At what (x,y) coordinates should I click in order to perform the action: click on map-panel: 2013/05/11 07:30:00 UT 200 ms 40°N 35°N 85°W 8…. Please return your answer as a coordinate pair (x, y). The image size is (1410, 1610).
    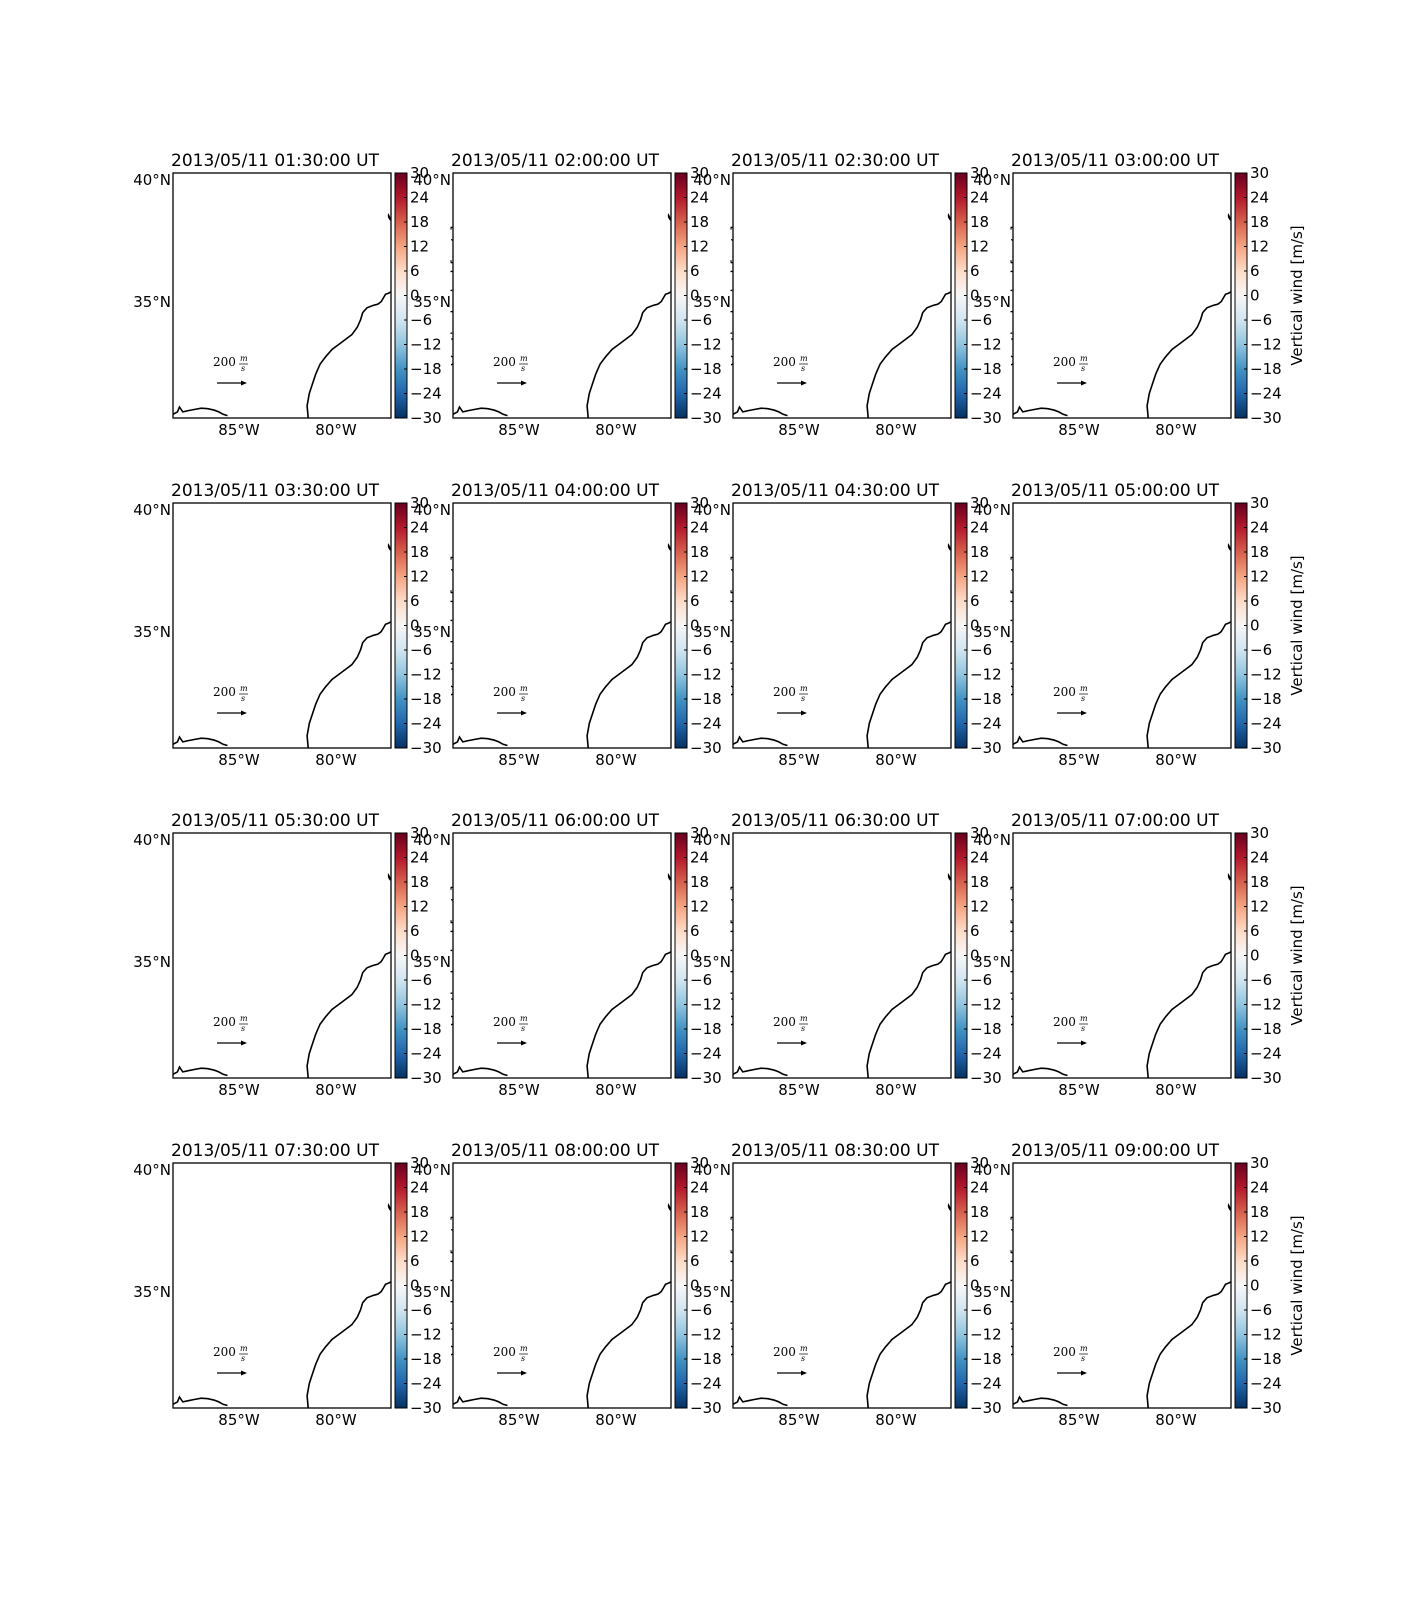
    Looking at the image, I should click on (299, 1285).